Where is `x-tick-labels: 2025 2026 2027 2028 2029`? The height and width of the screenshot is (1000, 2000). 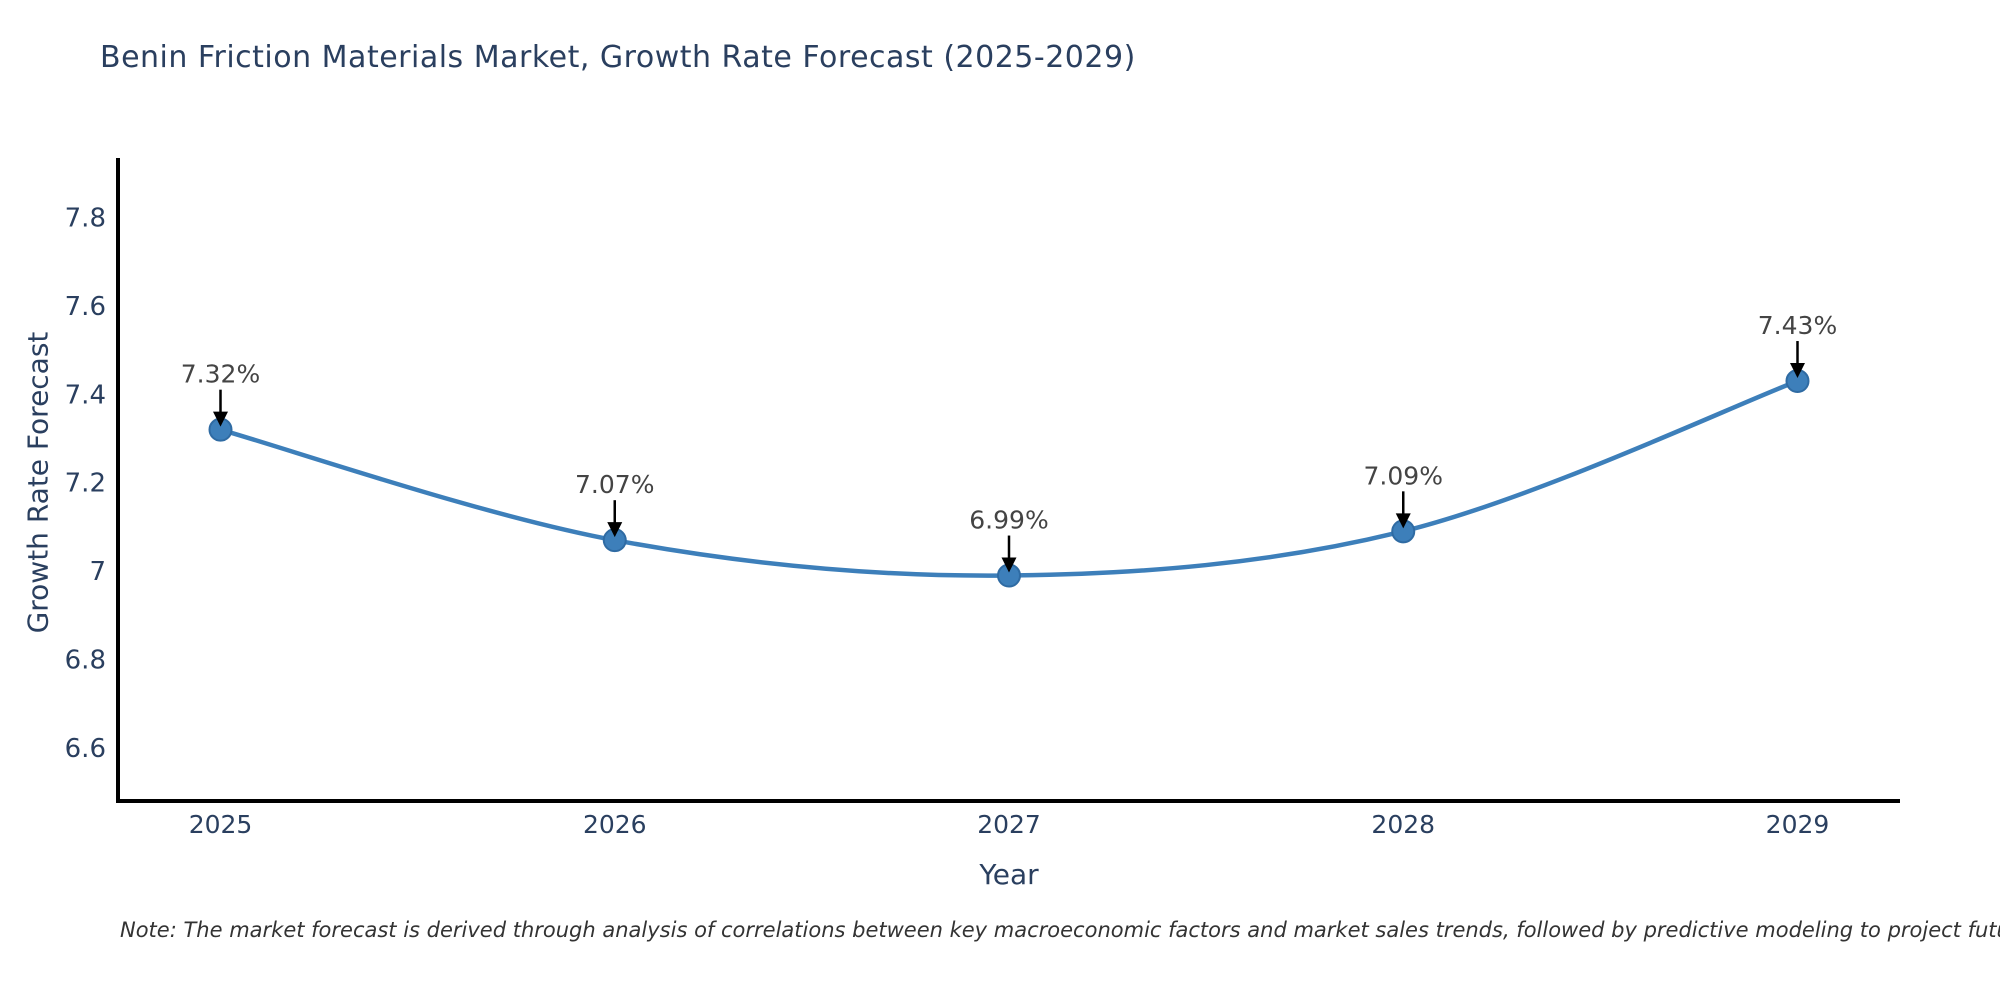 x-tick-labels: 2025 2026 2027 2028 2029 is located at coordinates (1009, 824).